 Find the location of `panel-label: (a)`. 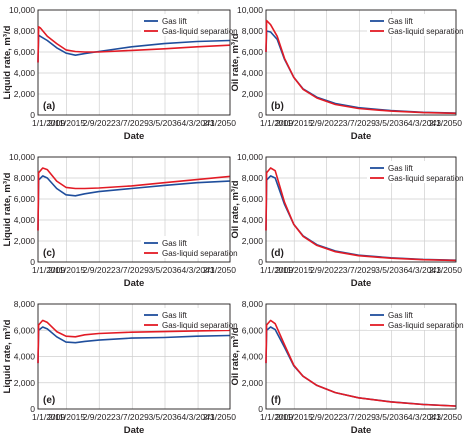

panel-label: (a) is located at coordinates (49, 106).